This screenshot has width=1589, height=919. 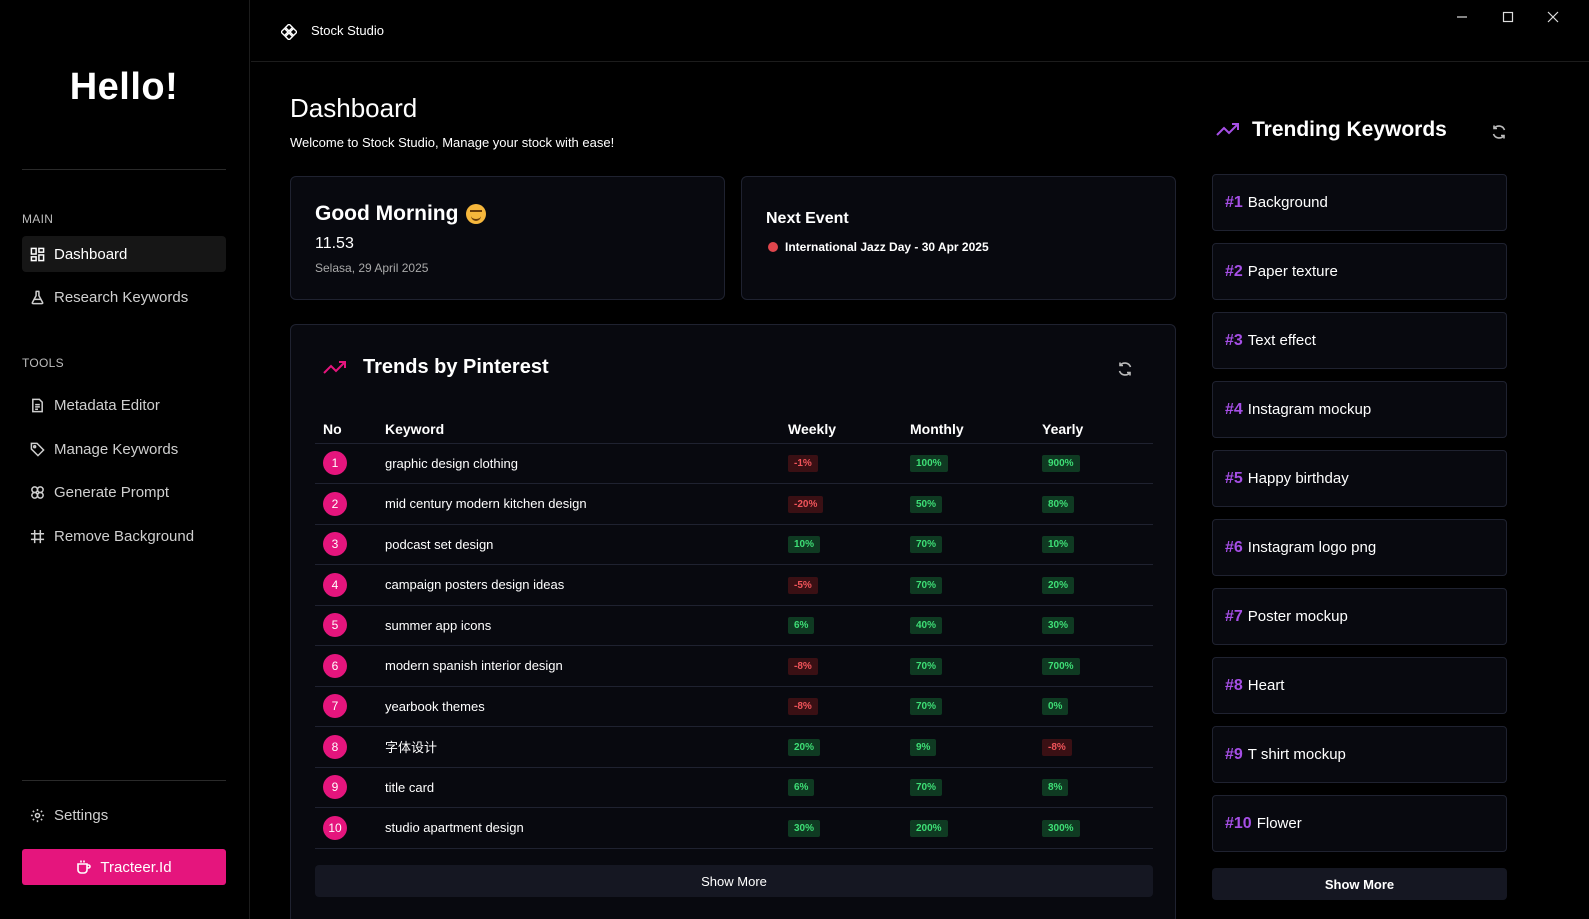 I want to click on trending-keyword-item: #10 Flower, so click(x=1359, y=823).